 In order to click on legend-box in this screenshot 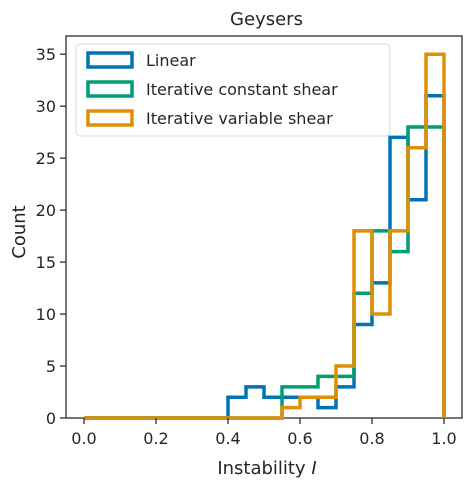, I will do `click(233, 90)`.